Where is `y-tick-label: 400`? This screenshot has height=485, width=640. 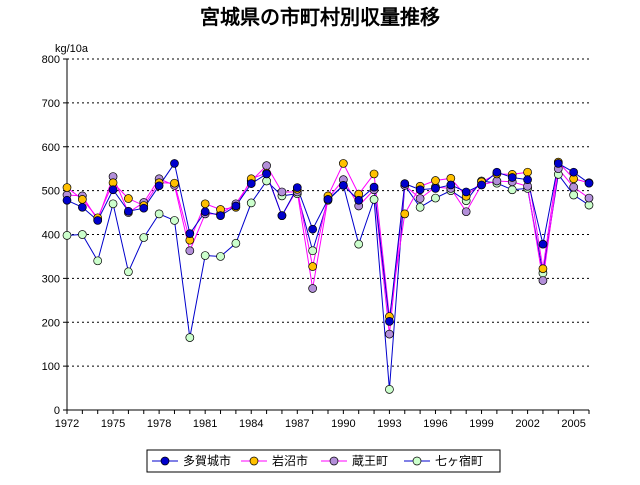 y-tick-label: 400 is located at coordinates (51, 236).